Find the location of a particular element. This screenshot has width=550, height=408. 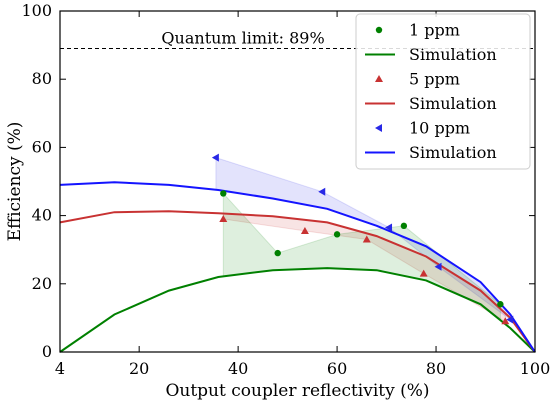

legend-label-10-ppm: 10 ppm is located at coordinates (439, 128).